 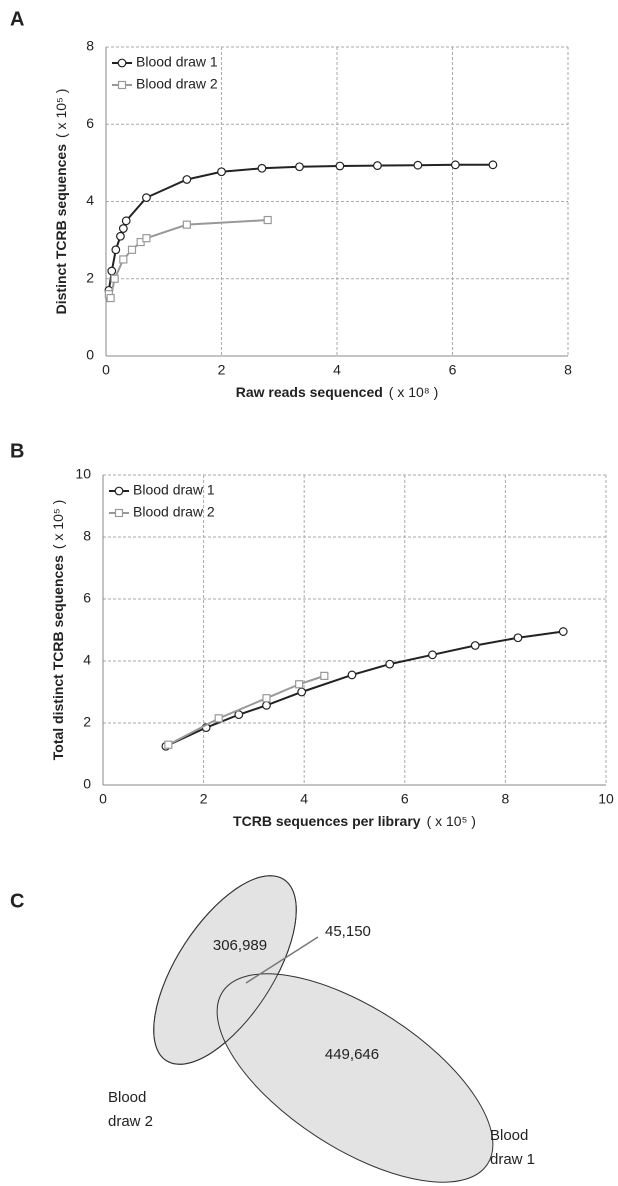 I want to click on panel-label: C, so click(x=17, y=901).